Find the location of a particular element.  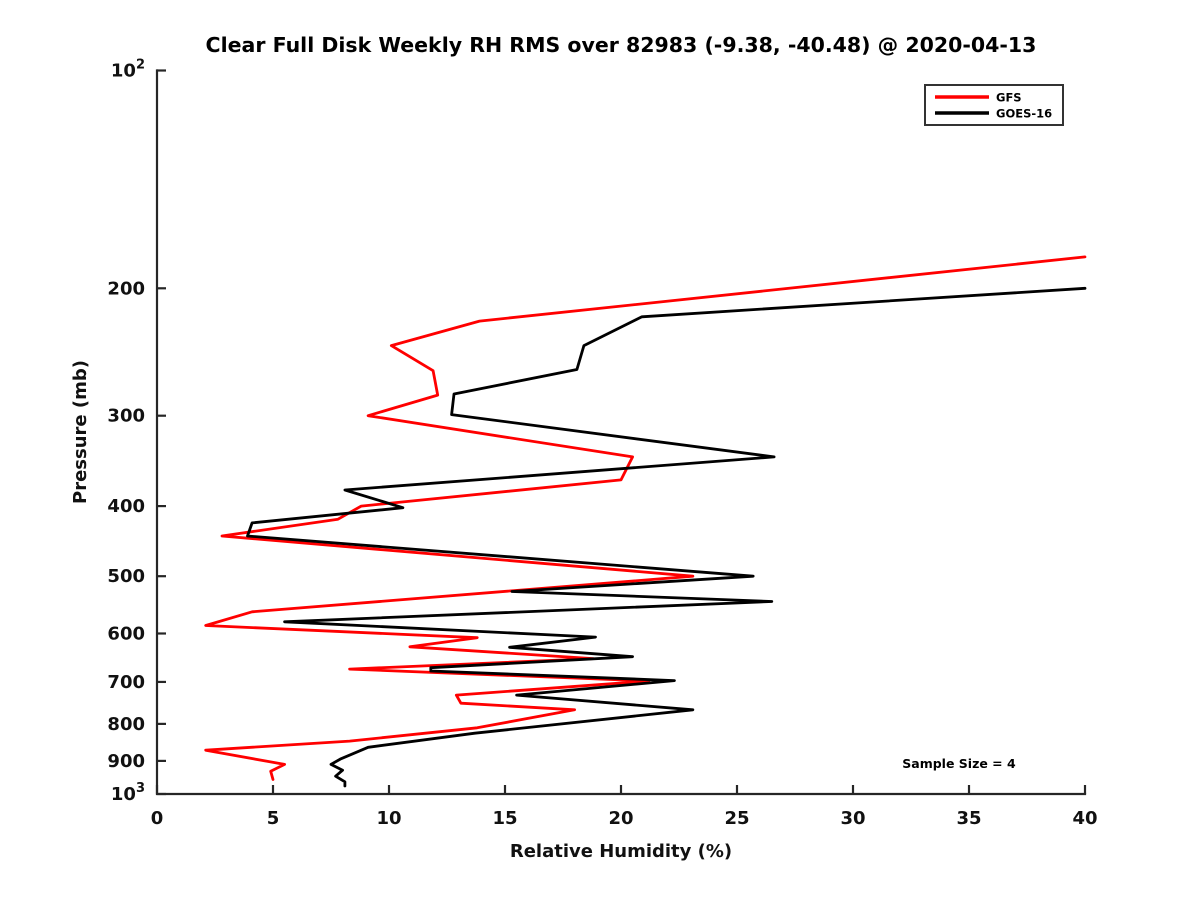

y-tick-label: 400 is located at coordinates (126, 506).